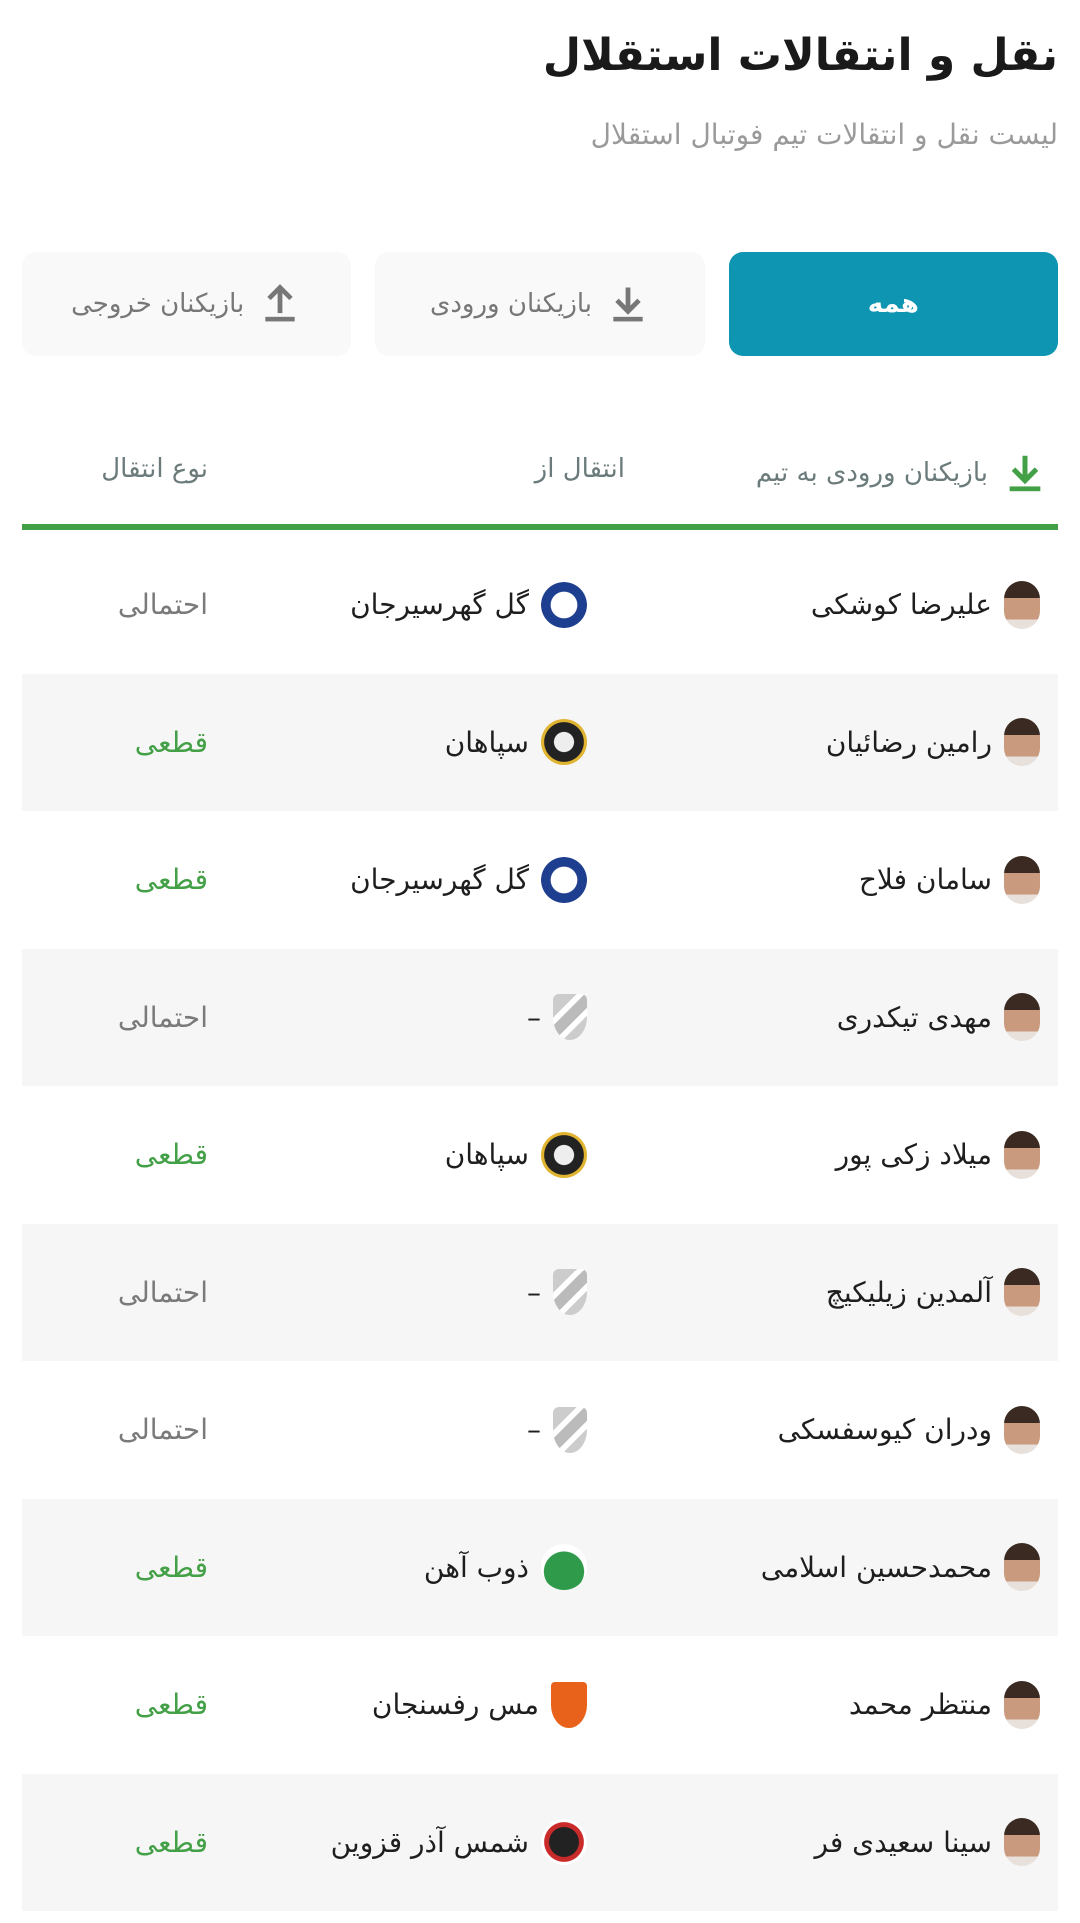 The height and width of the screenshot is (1923, 1080). I want to click on table-row: ودران کیوسفسکی – احتمالی, so click(540, 1430).